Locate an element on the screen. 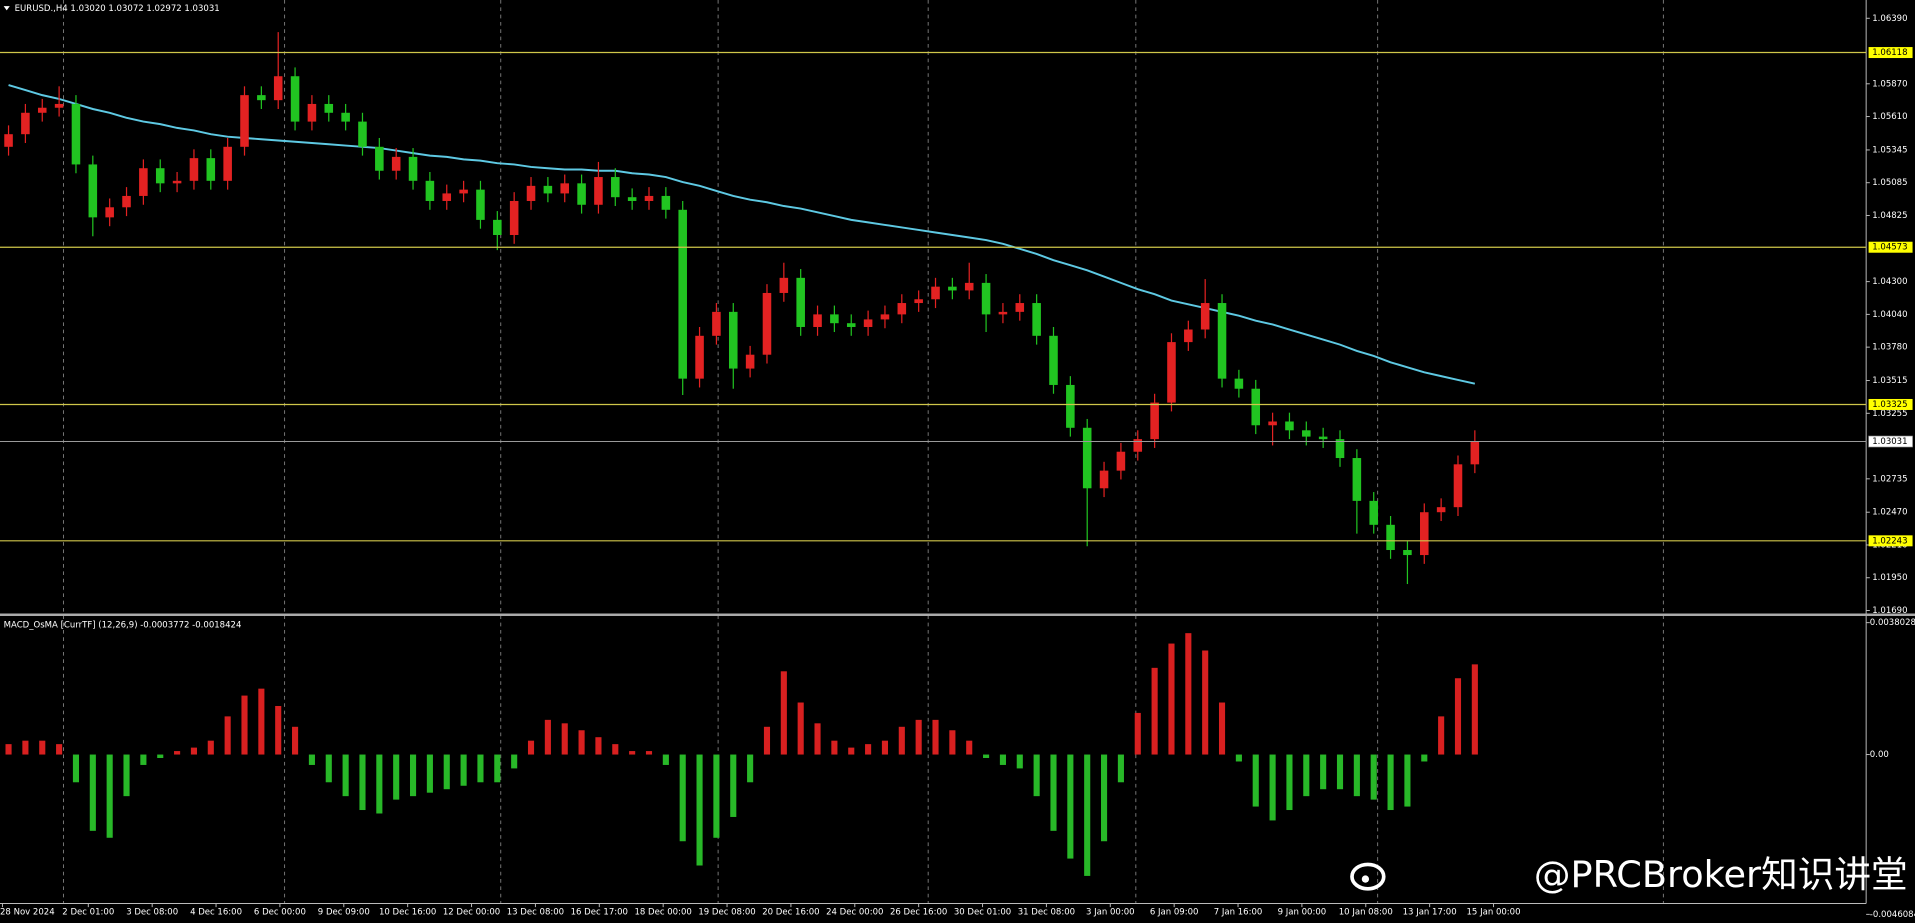 The image size is (1915, 923). x-tick-label: 2 Dec 01:00 is located at coordinates (88, 913).